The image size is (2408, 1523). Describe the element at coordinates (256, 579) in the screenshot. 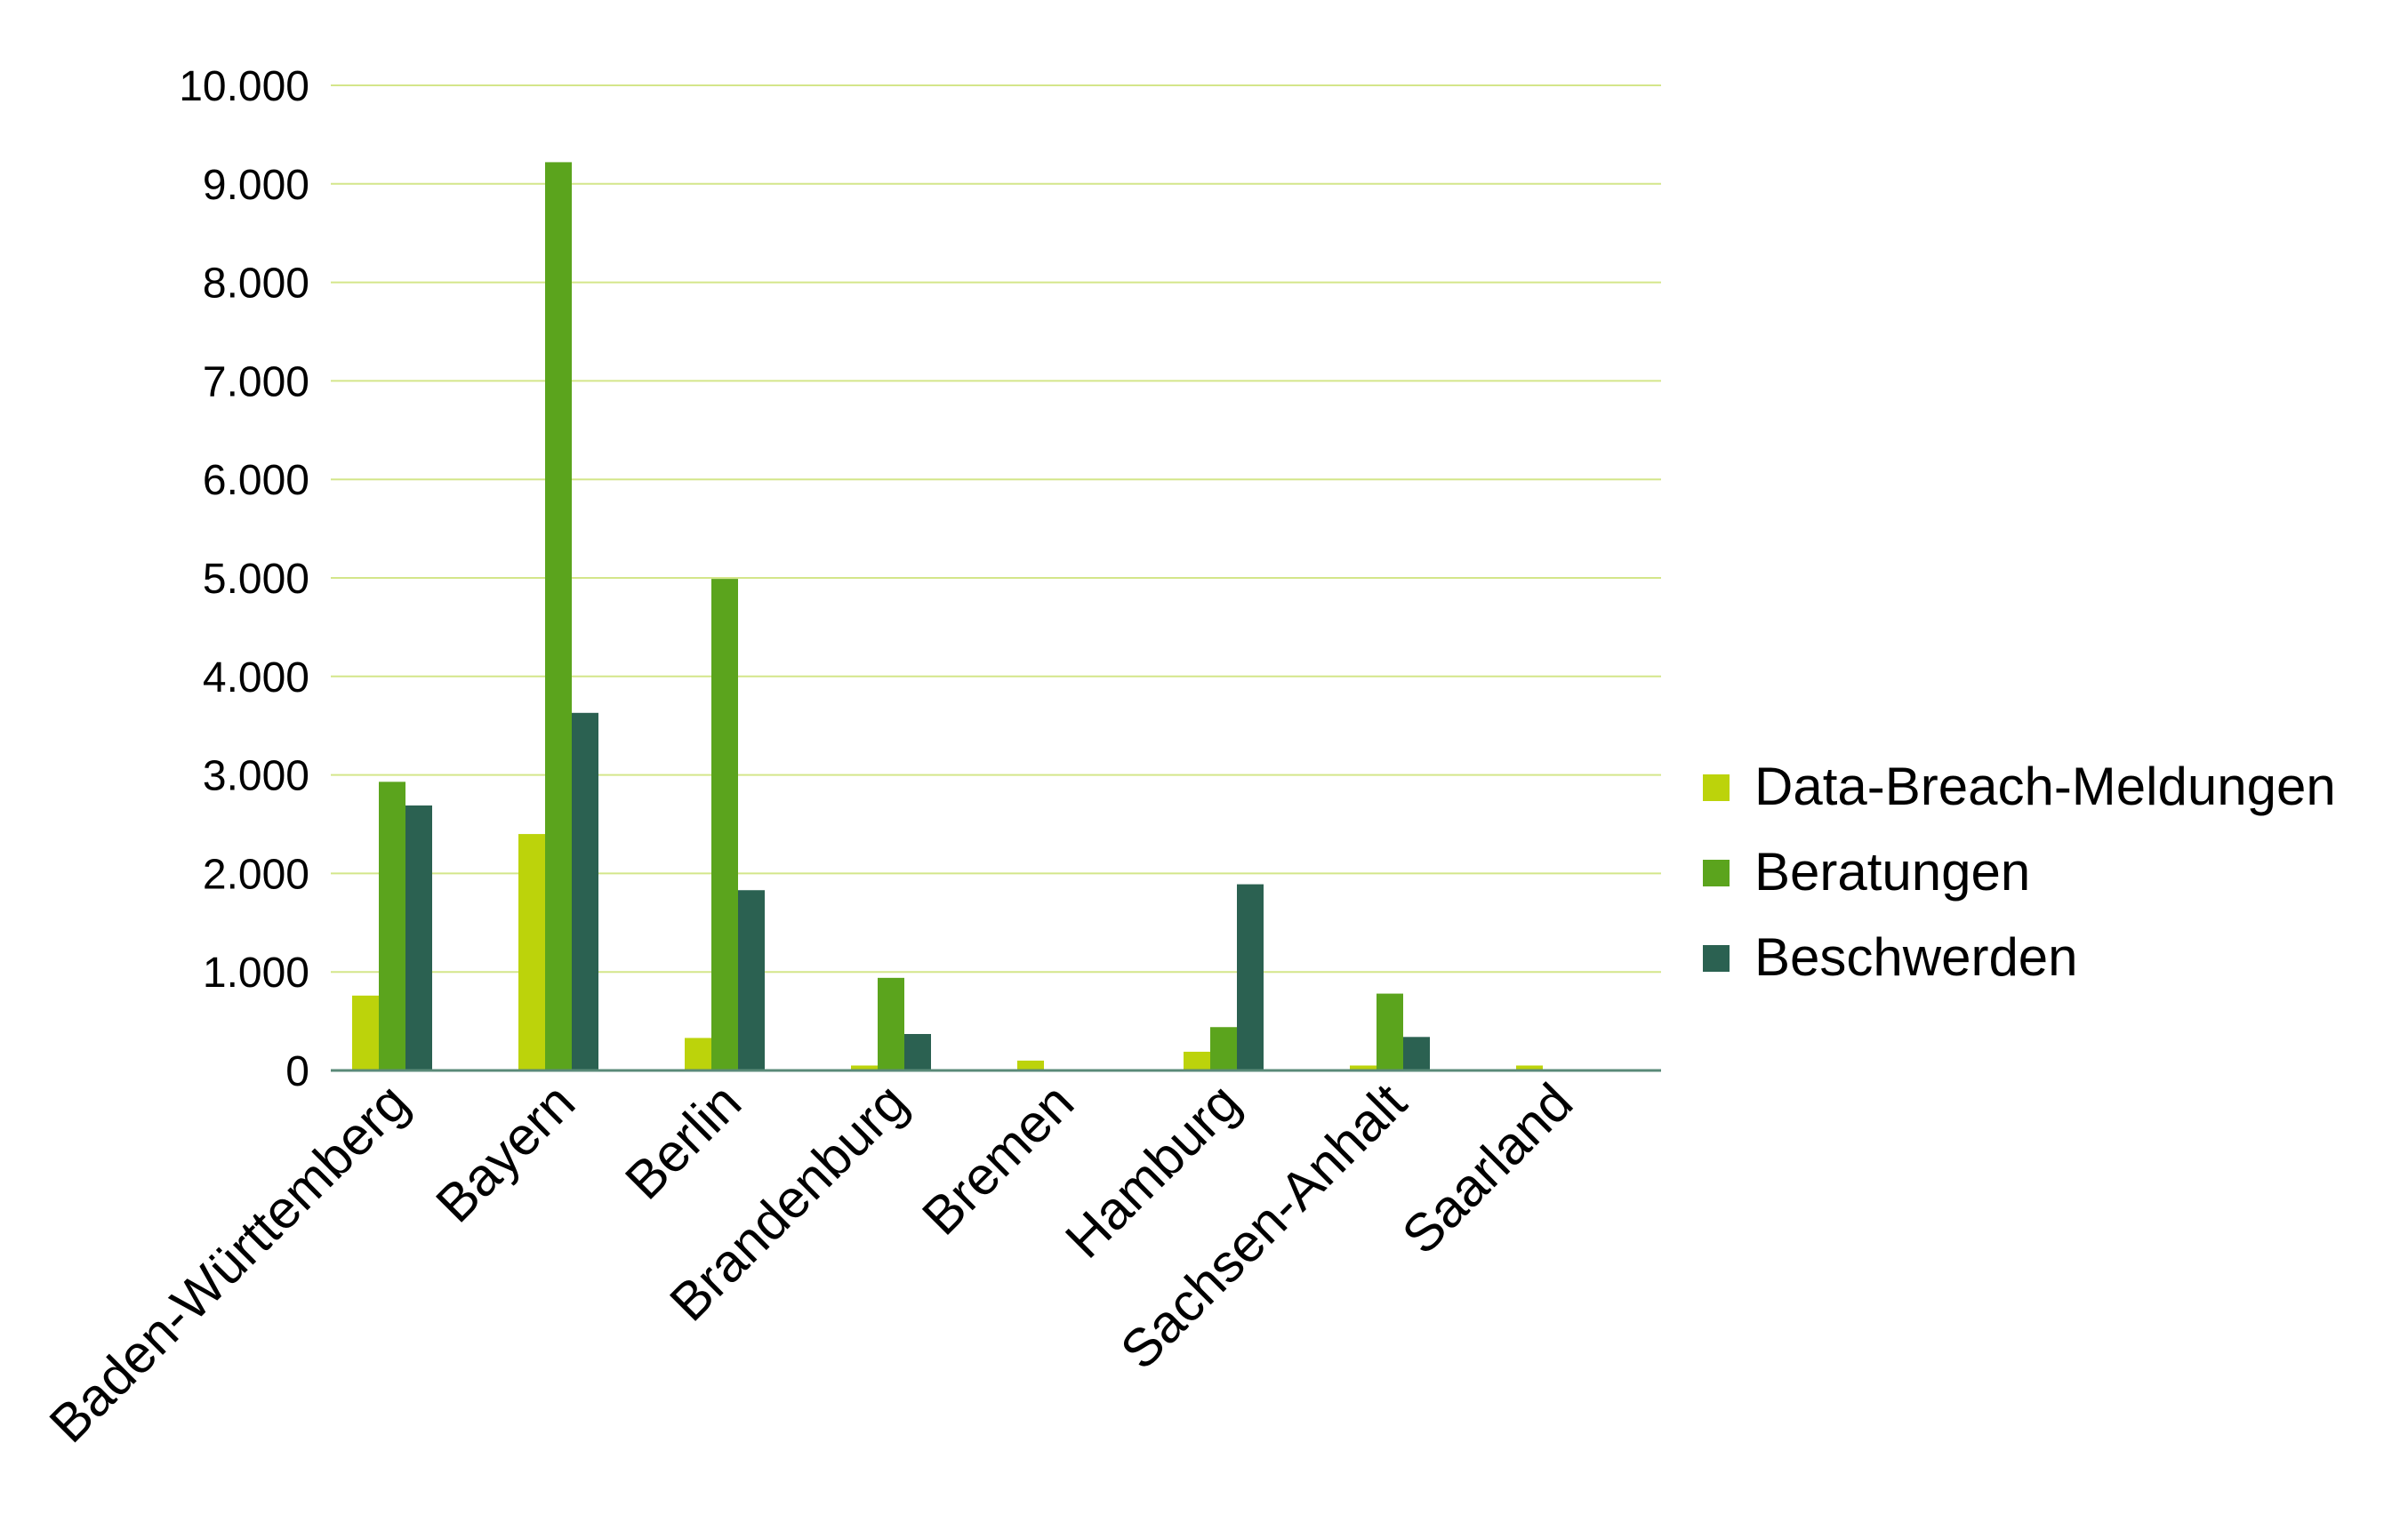

I see `y-tick-label: 5.000` at that location.